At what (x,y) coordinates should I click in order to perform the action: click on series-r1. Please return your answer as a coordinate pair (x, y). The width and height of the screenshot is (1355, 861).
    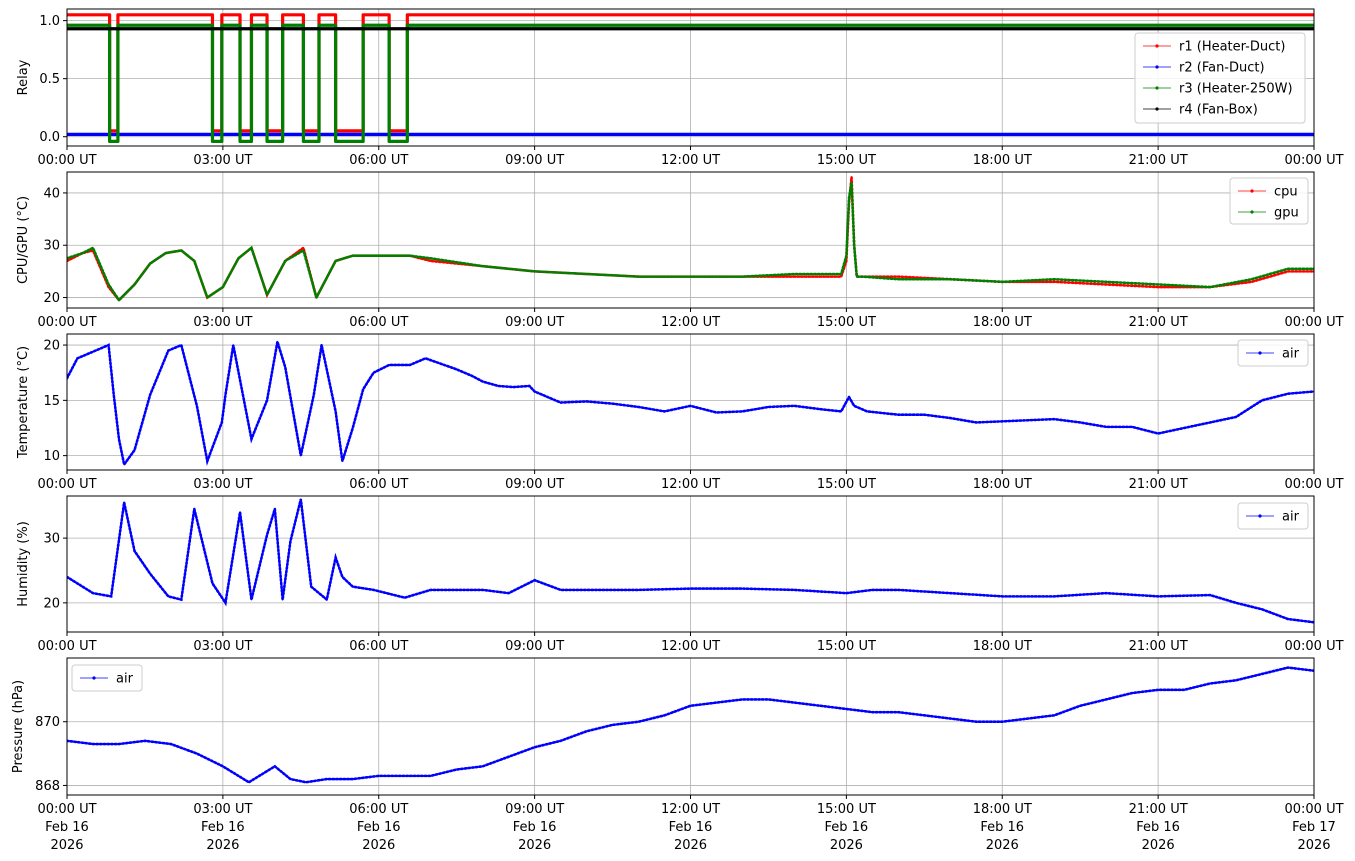
    Looking at the image, I should click on (690, 73).